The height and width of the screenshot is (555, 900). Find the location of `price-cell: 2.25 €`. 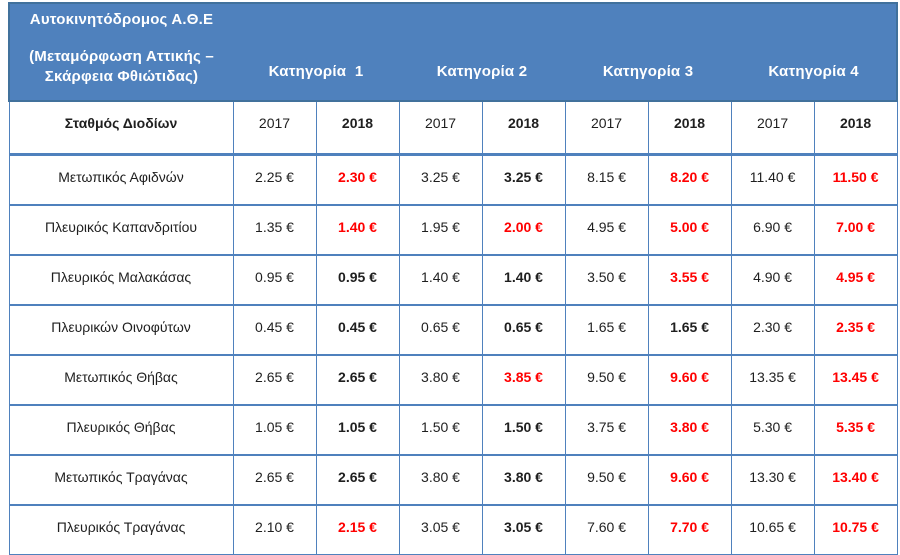

price-cell: 2.25 € is located at coordinates (274, 179).